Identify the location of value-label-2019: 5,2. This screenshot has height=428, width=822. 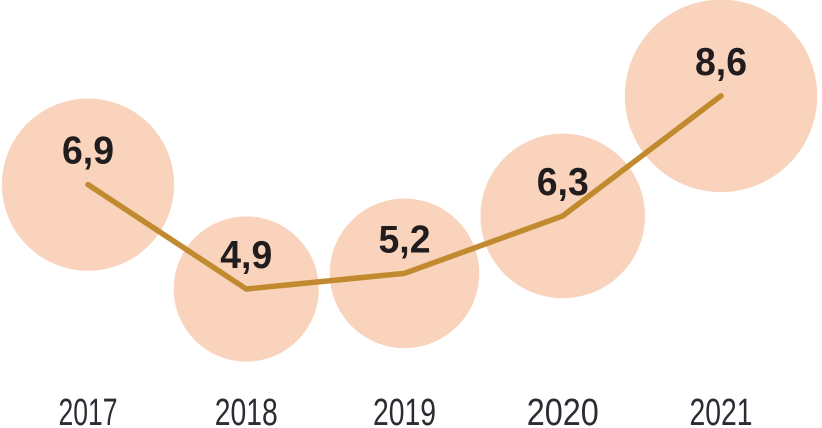
(405, 239).